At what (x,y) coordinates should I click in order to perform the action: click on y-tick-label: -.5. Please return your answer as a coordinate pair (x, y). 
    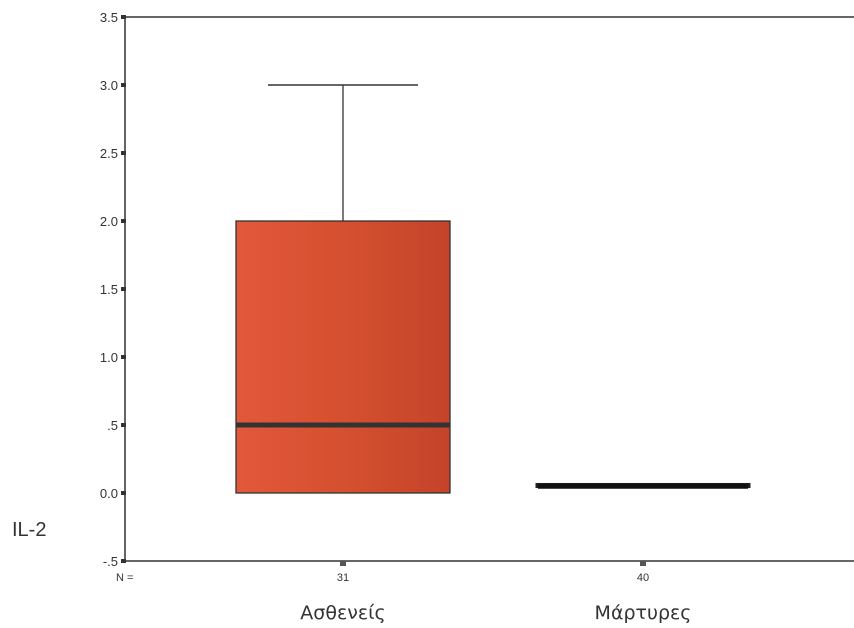
    Looking at the image, I should click on (110, 561).